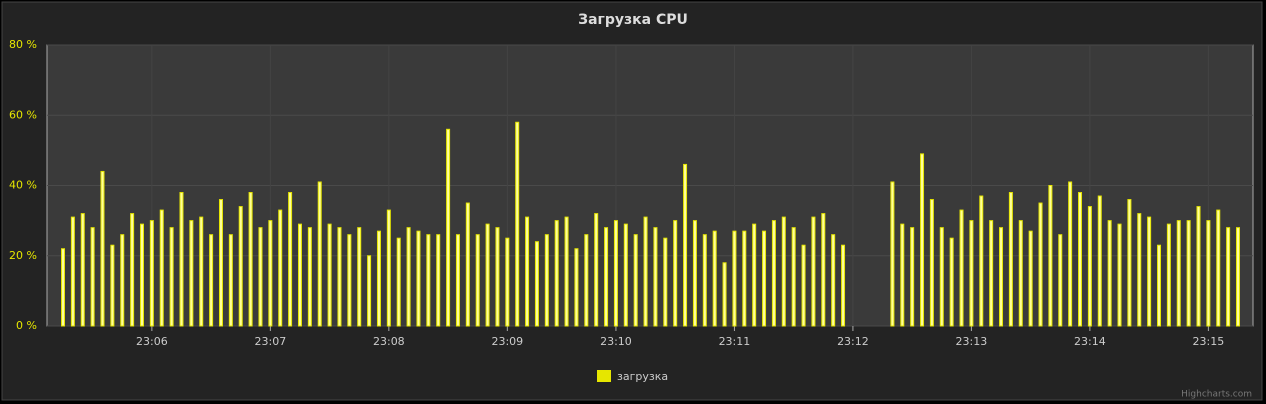  What do you see at coordinates (271, 341) in the screenshot?
I see `x-tick-label: 23:07` at bounding box center [271, 341].